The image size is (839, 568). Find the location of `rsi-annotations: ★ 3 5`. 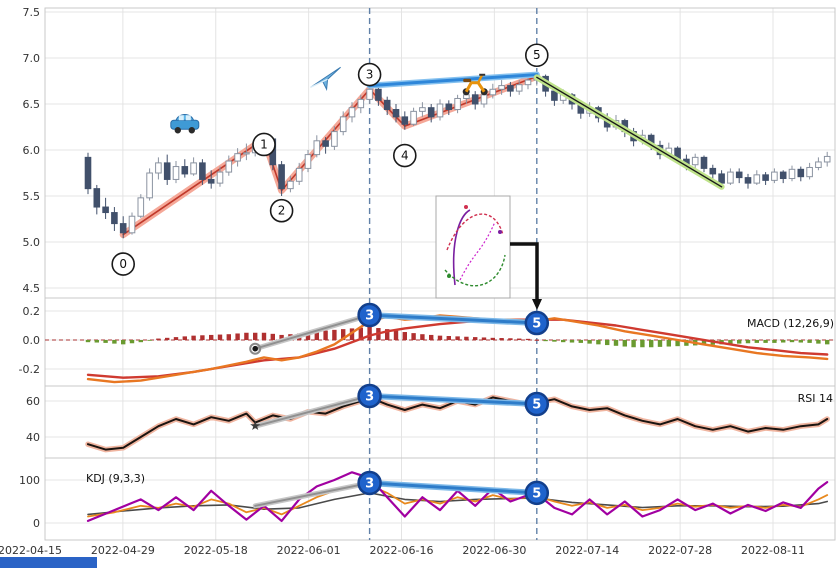

rsi-annotations: ★ 3 5 is located at coordinates (399, 408).